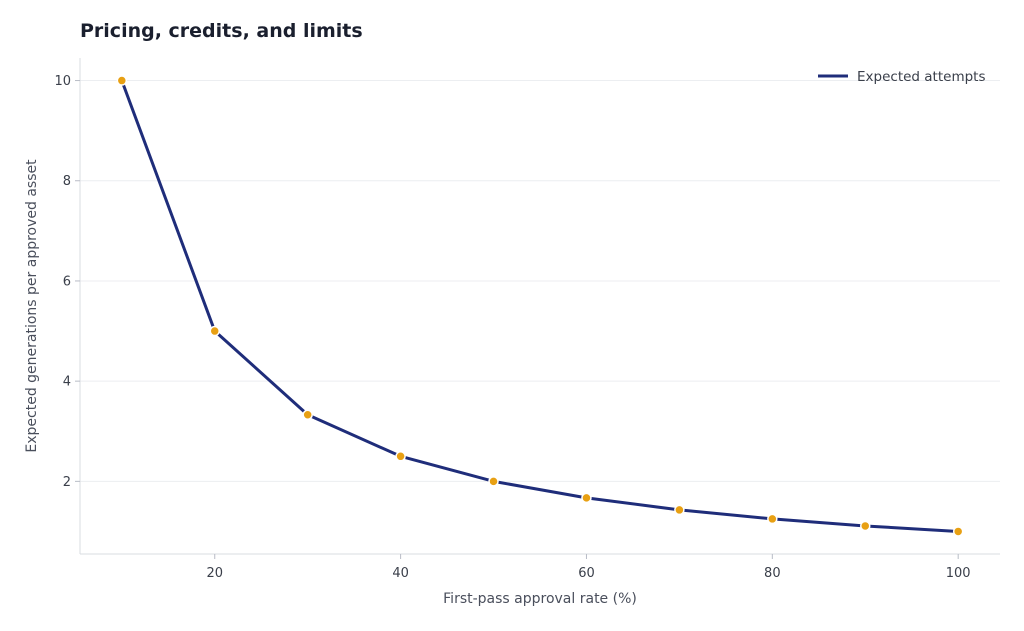  Describe the element at coordinates (221, 31) in the screenshot. I see `chart-title: Pricing, credits, and limits` at that location.